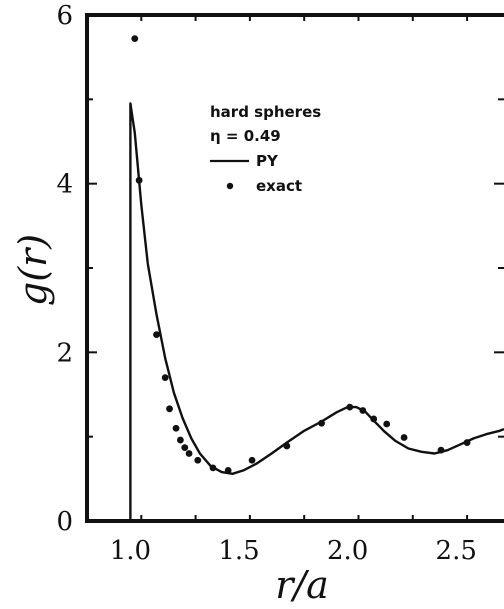 The height and width of the screenshot is (609, 504). Describe the element at coordinates (238, 551) in the screenshot. I see `x-tick-label: 1.5` at that location.